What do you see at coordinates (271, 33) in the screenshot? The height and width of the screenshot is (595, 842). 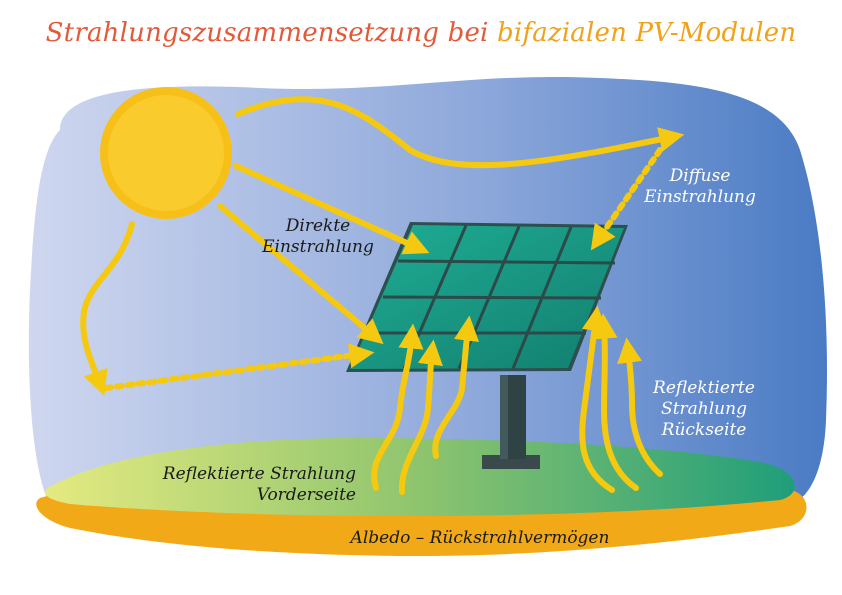 I see `title-main: Strahlungszusammensetzung bei` at bounding box center [271, 33].